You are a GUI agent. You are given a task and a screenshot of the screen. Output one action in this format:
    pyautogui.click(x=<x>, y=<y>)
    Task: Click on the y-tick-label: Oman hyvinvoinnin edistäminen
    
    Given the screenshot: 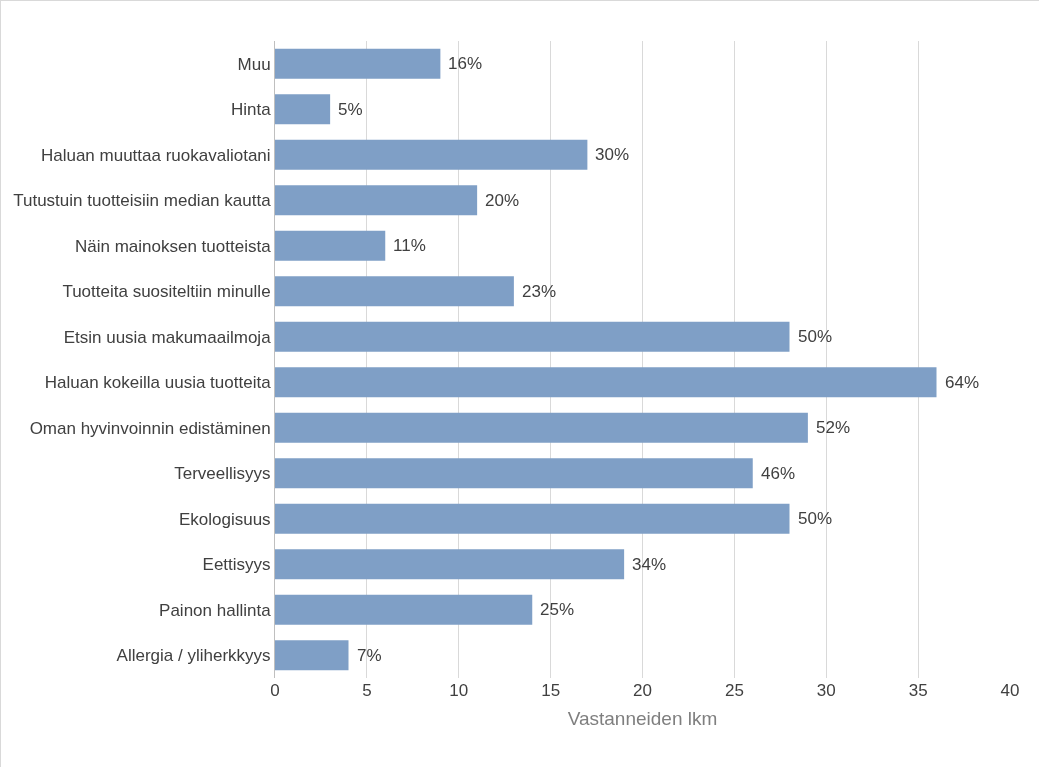 What is the action you would take?
    pyautogui.click(x=150, y=428)
    